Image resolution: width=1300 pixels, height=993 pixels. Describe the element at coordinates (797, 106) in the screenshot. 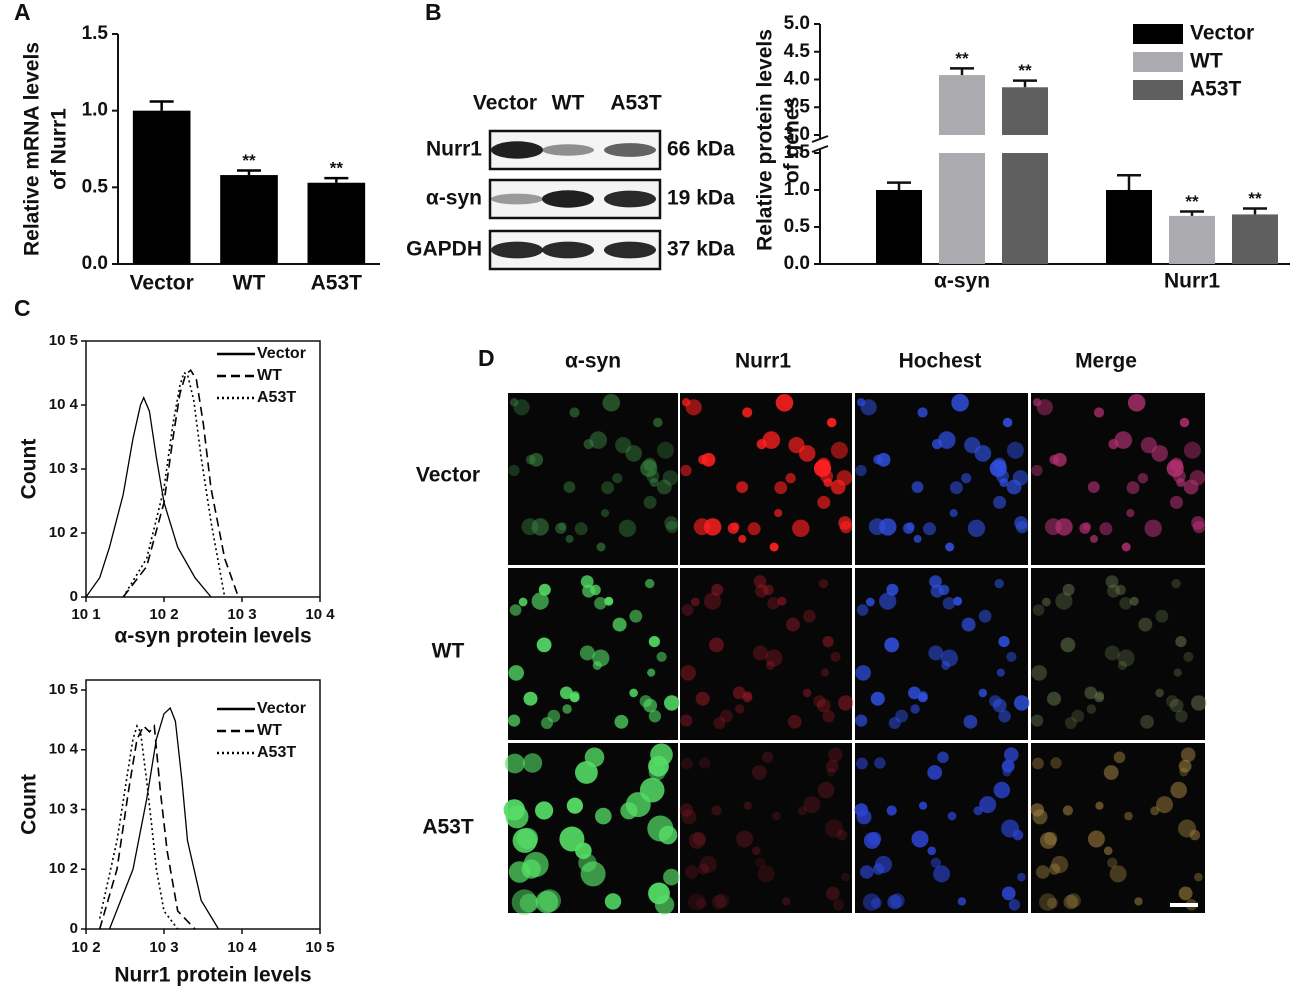

I see `y-tick-label: 3.5` at that location.